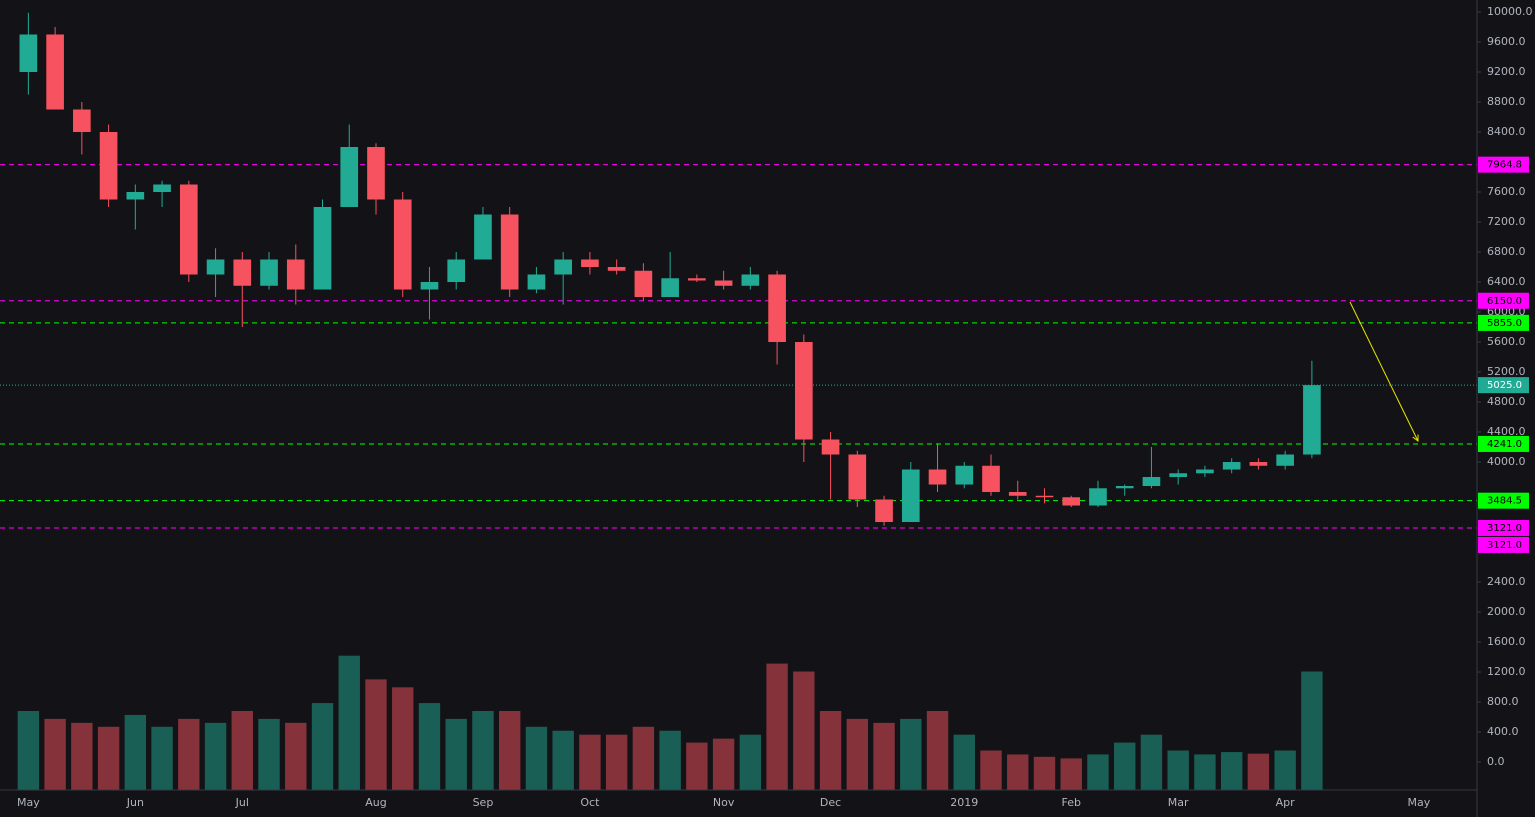  Describe the element at coordinates (242, 802) in the screenshot. I see `x-tick-label: Jul` at that location.